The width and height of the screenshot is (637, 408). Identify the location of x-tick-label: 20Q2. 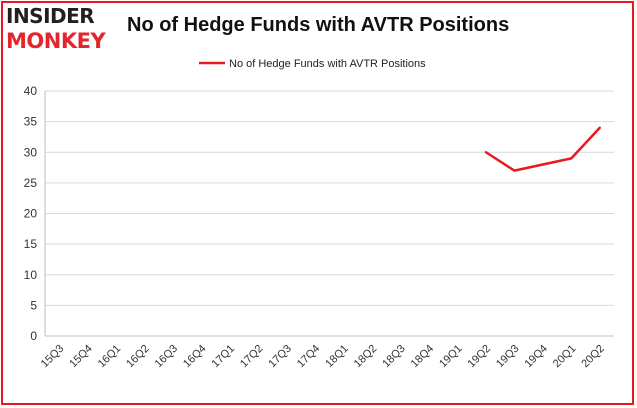
(593, 357).